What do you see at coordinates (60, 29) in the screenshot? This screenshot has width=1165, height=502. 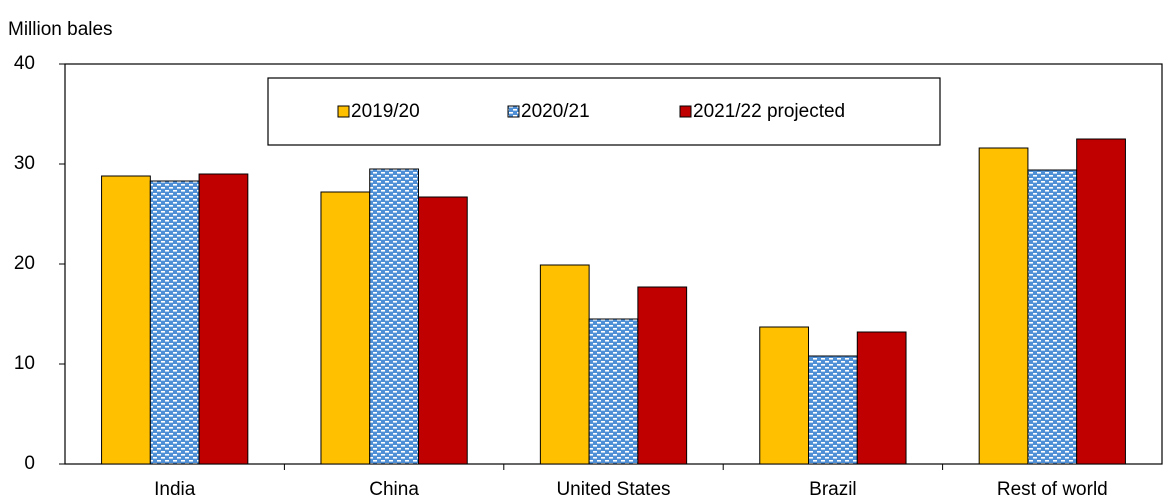 I see `y-axis-label: Million bales` at bounding box center [60, 29].